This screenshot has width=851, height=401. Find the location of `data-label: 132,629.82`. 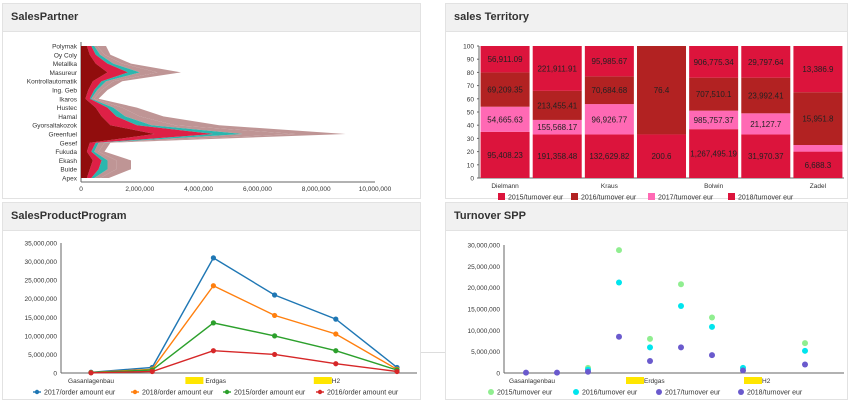

data-label: 132,629.82 is located at coordinates (609, 156).